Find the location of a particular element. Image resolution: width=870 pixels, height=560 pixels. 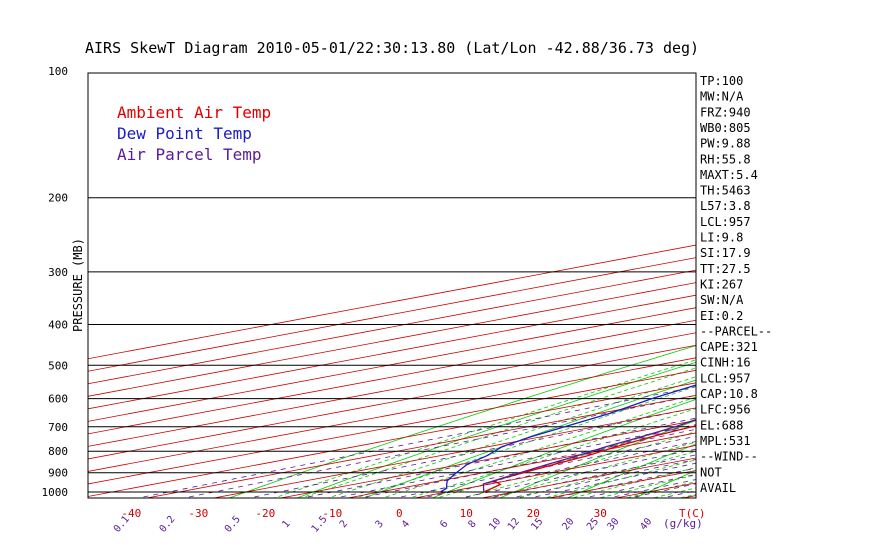

profile-lines is located at coordinates (567, 438).